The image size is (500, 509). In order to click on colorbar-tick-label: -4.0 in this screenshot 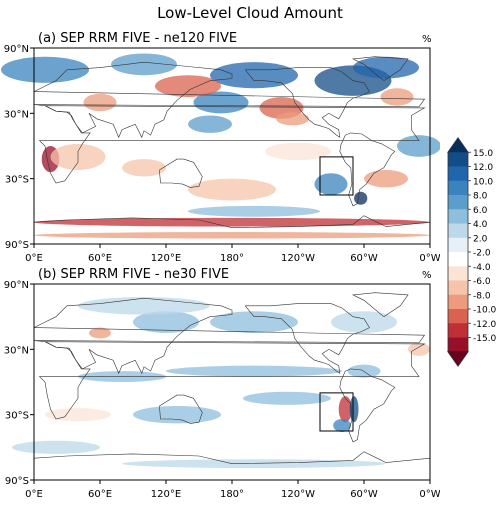, I will do `click(482, 268)`.